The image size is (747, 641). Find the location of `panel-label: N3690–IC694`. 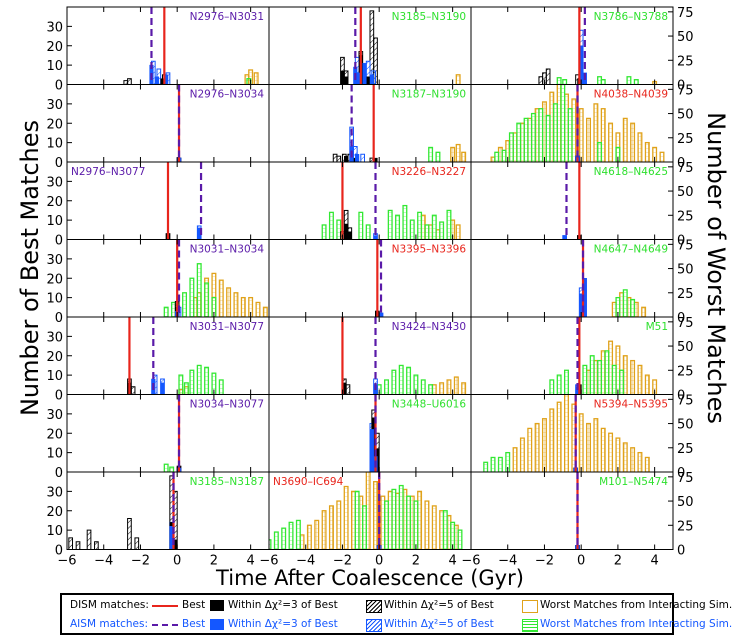

panel-label: N3690–IC694 is located at coordinates (308, 482).